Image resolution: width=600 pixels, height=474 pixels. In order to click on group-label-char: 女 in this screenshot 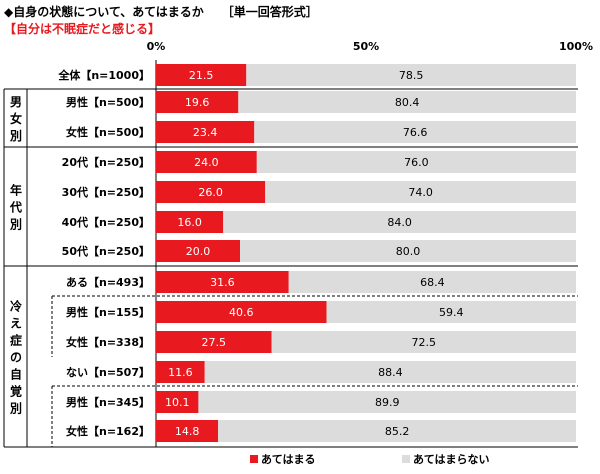, I will do `click(16, 118)`.